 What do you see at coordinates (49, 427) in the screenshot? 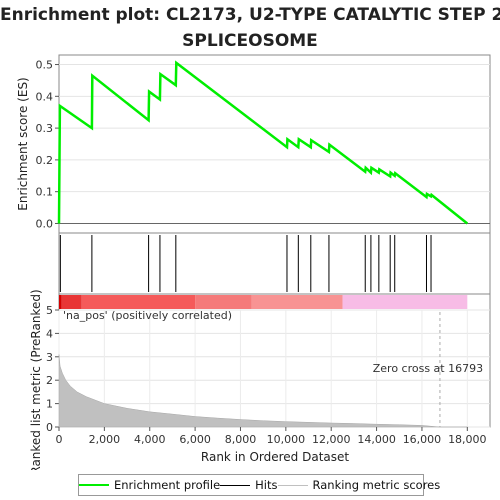
I see `metric-y-tick-label: 0` at bounding box center [49, 427].